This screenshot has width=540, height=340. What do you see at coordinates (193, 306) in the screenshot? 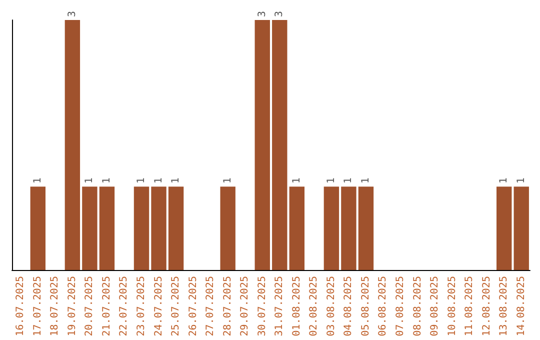
I see `x-tick-label: 26.07.2025` at bounding box center [193, 306].